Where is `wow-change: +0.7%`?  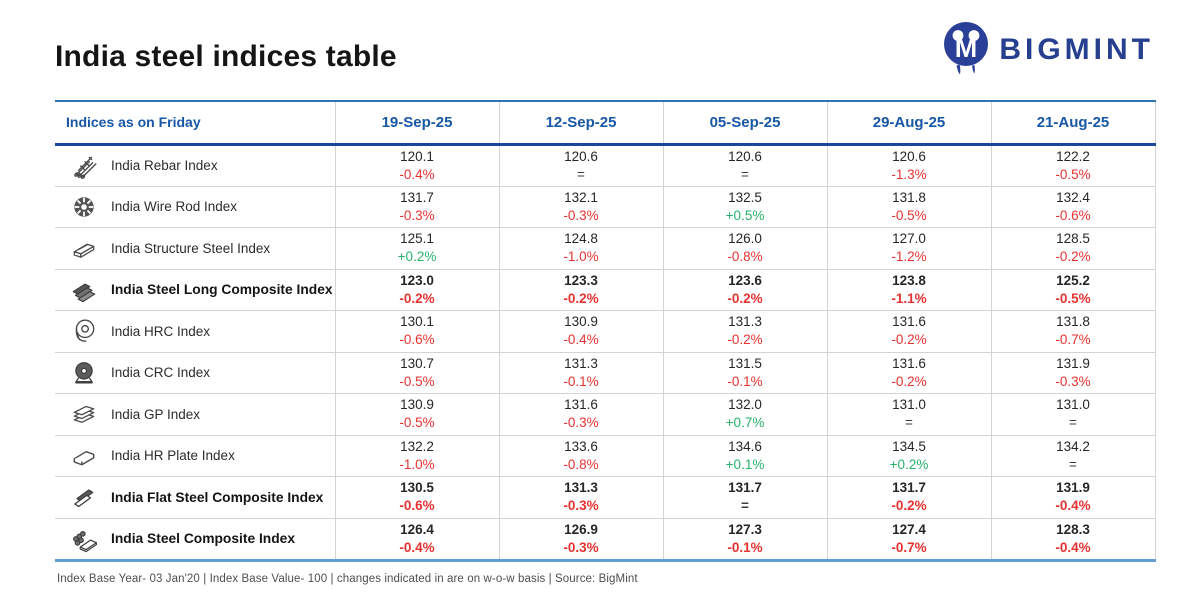 wow-change: +0.7% is located at coordinates (745, 423).